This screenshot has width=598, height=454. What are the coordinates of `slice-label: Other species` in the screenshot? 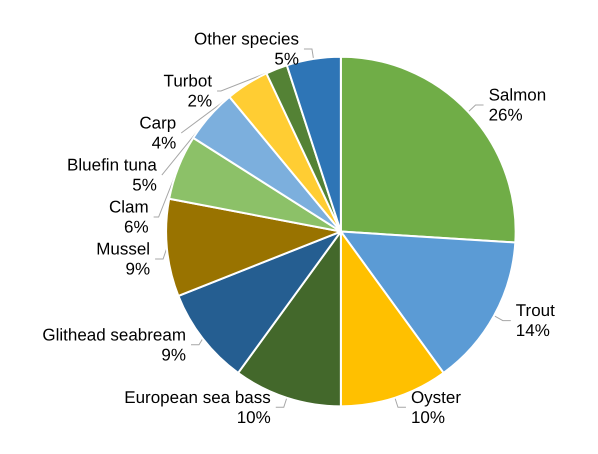 It's located at (246, 39).